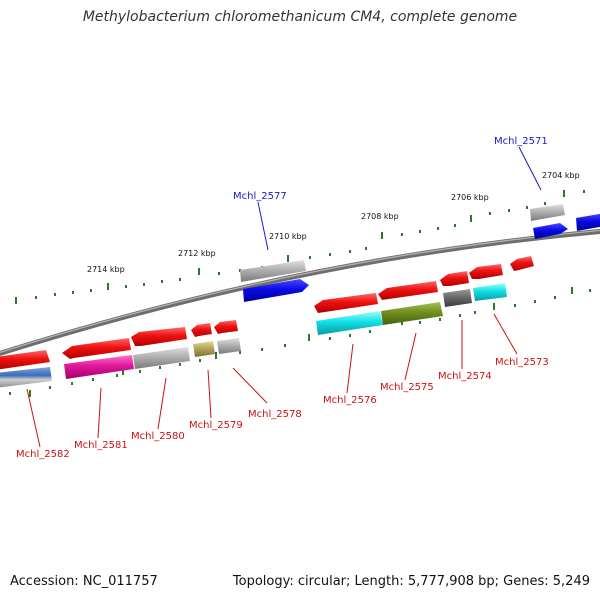  Describe the element at coordinates (561, 175) in the screenshot. I see `kbp-label-2704: 2704 kbp` at that location.